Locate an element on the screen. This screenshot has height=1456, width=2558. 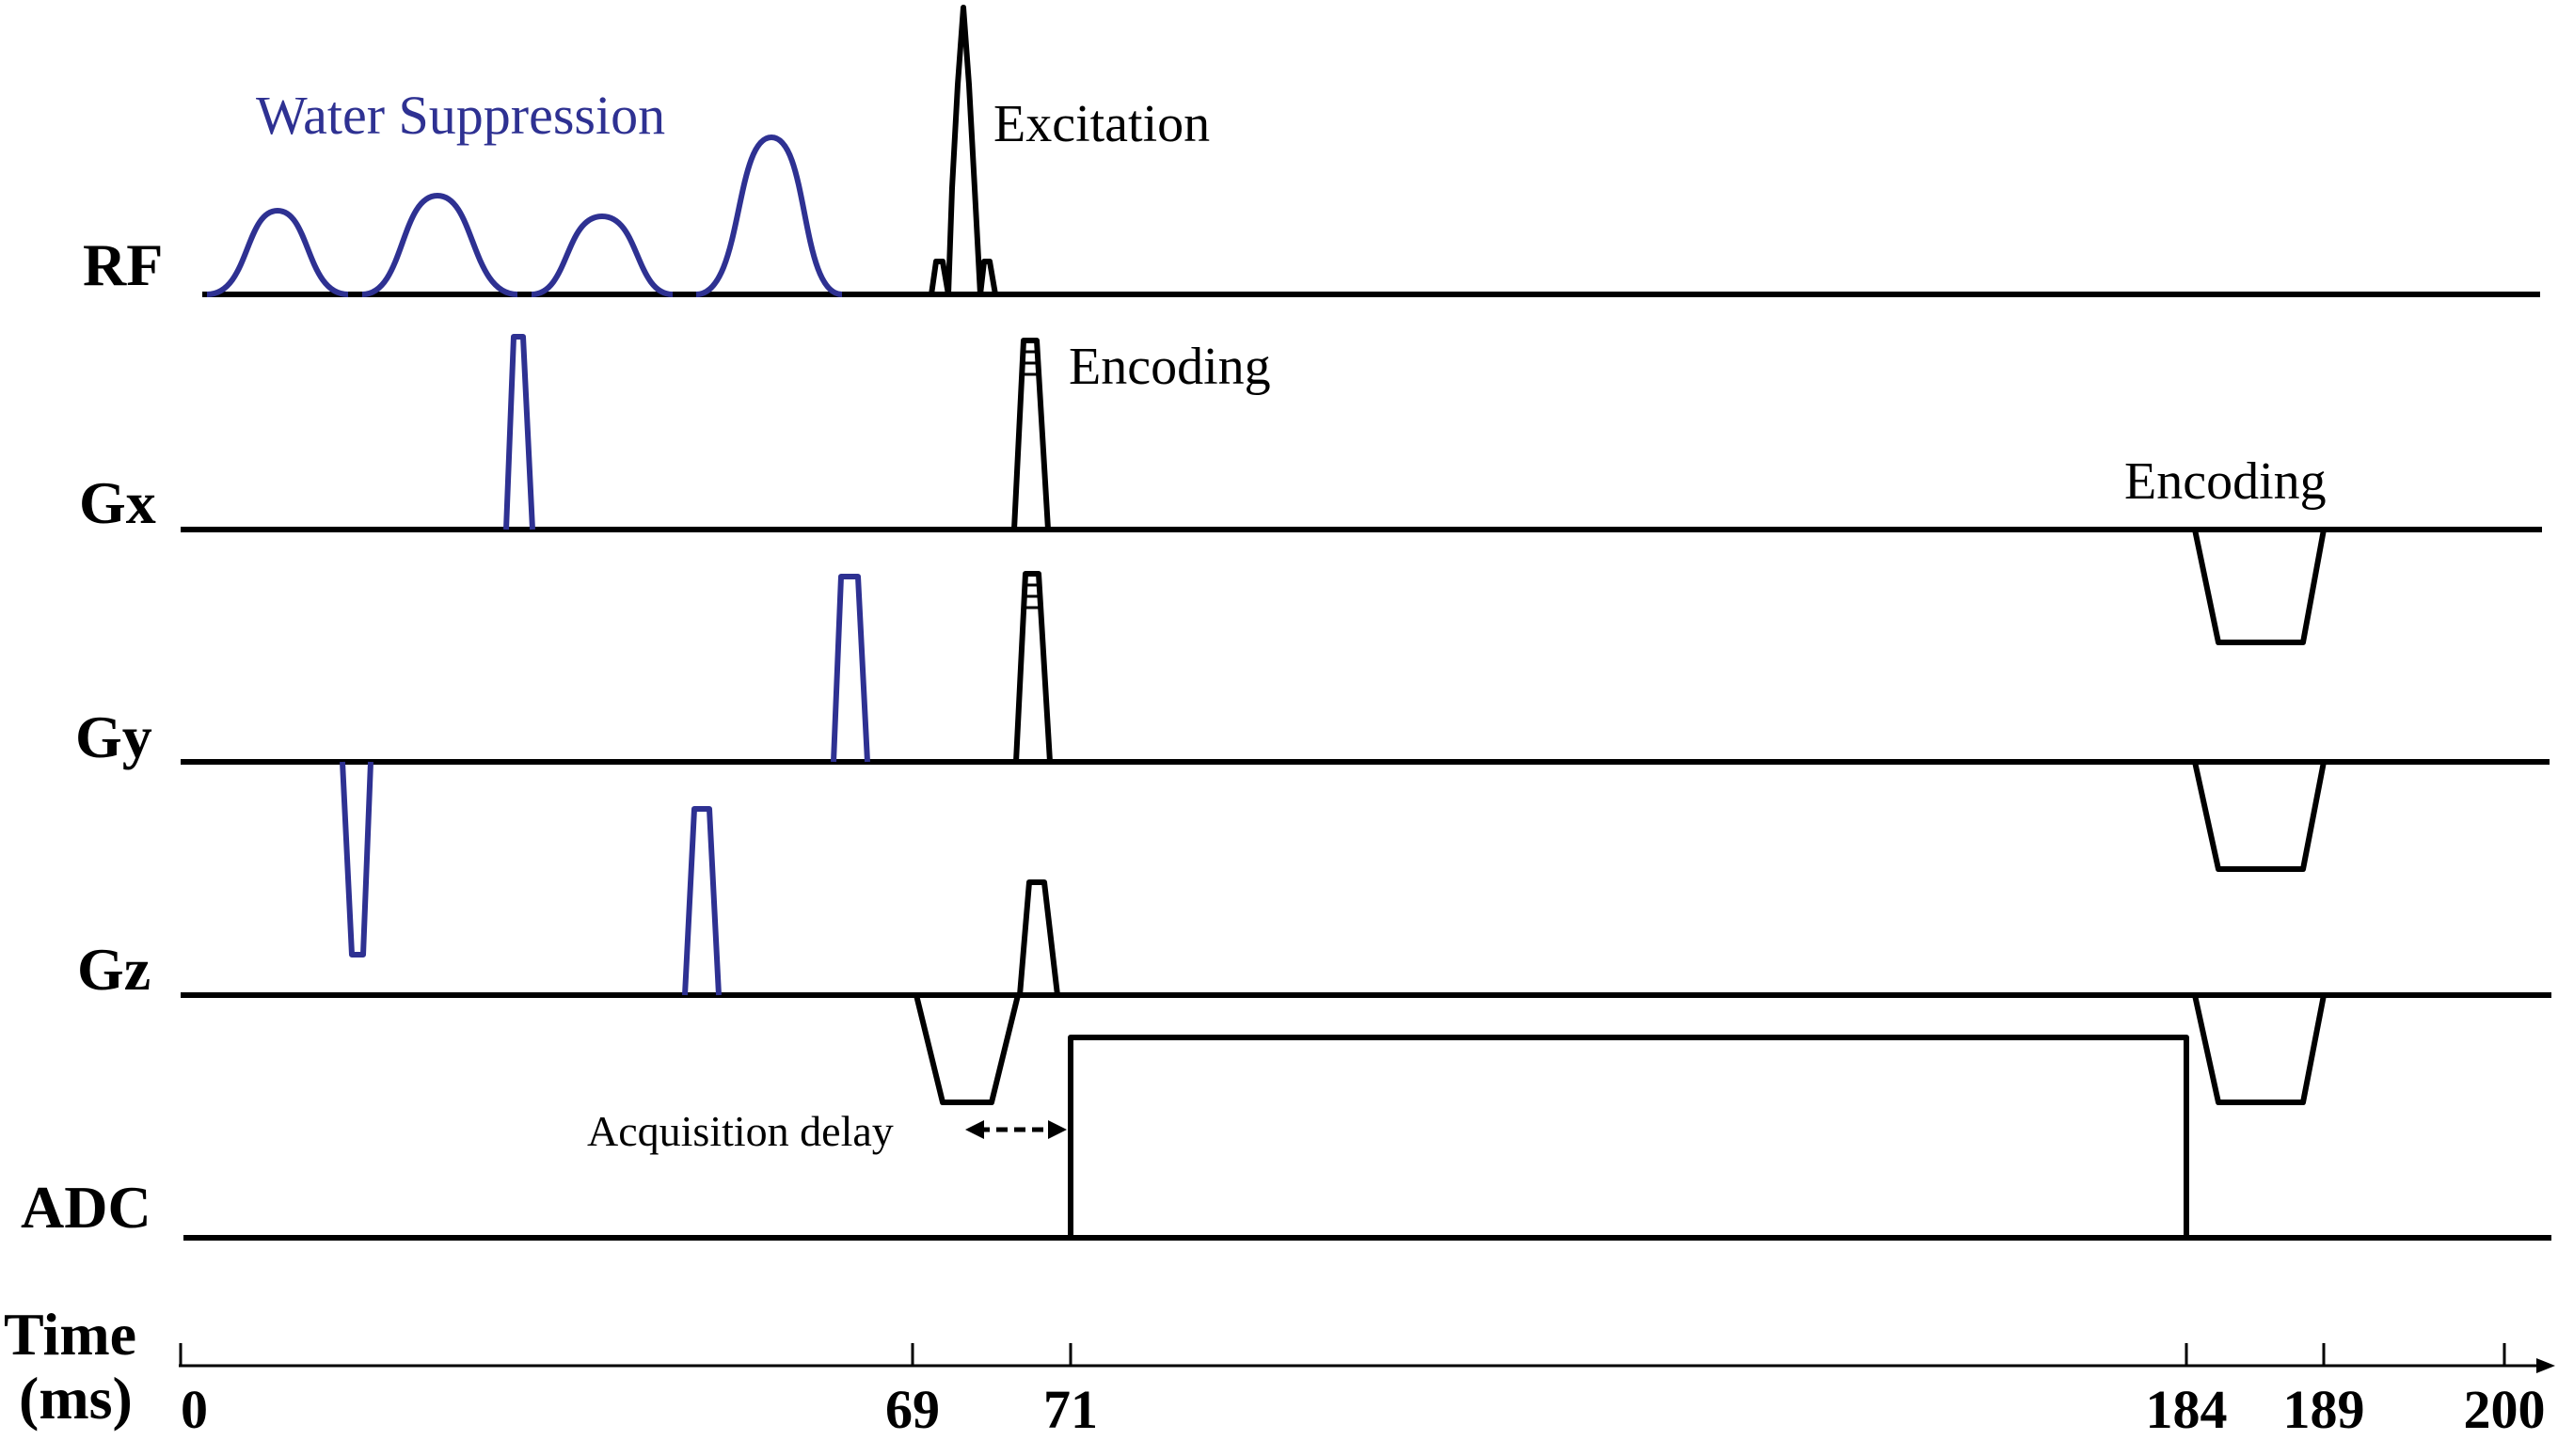
time-tick-label-200: 200 is located at coordinates (2505, 1409).